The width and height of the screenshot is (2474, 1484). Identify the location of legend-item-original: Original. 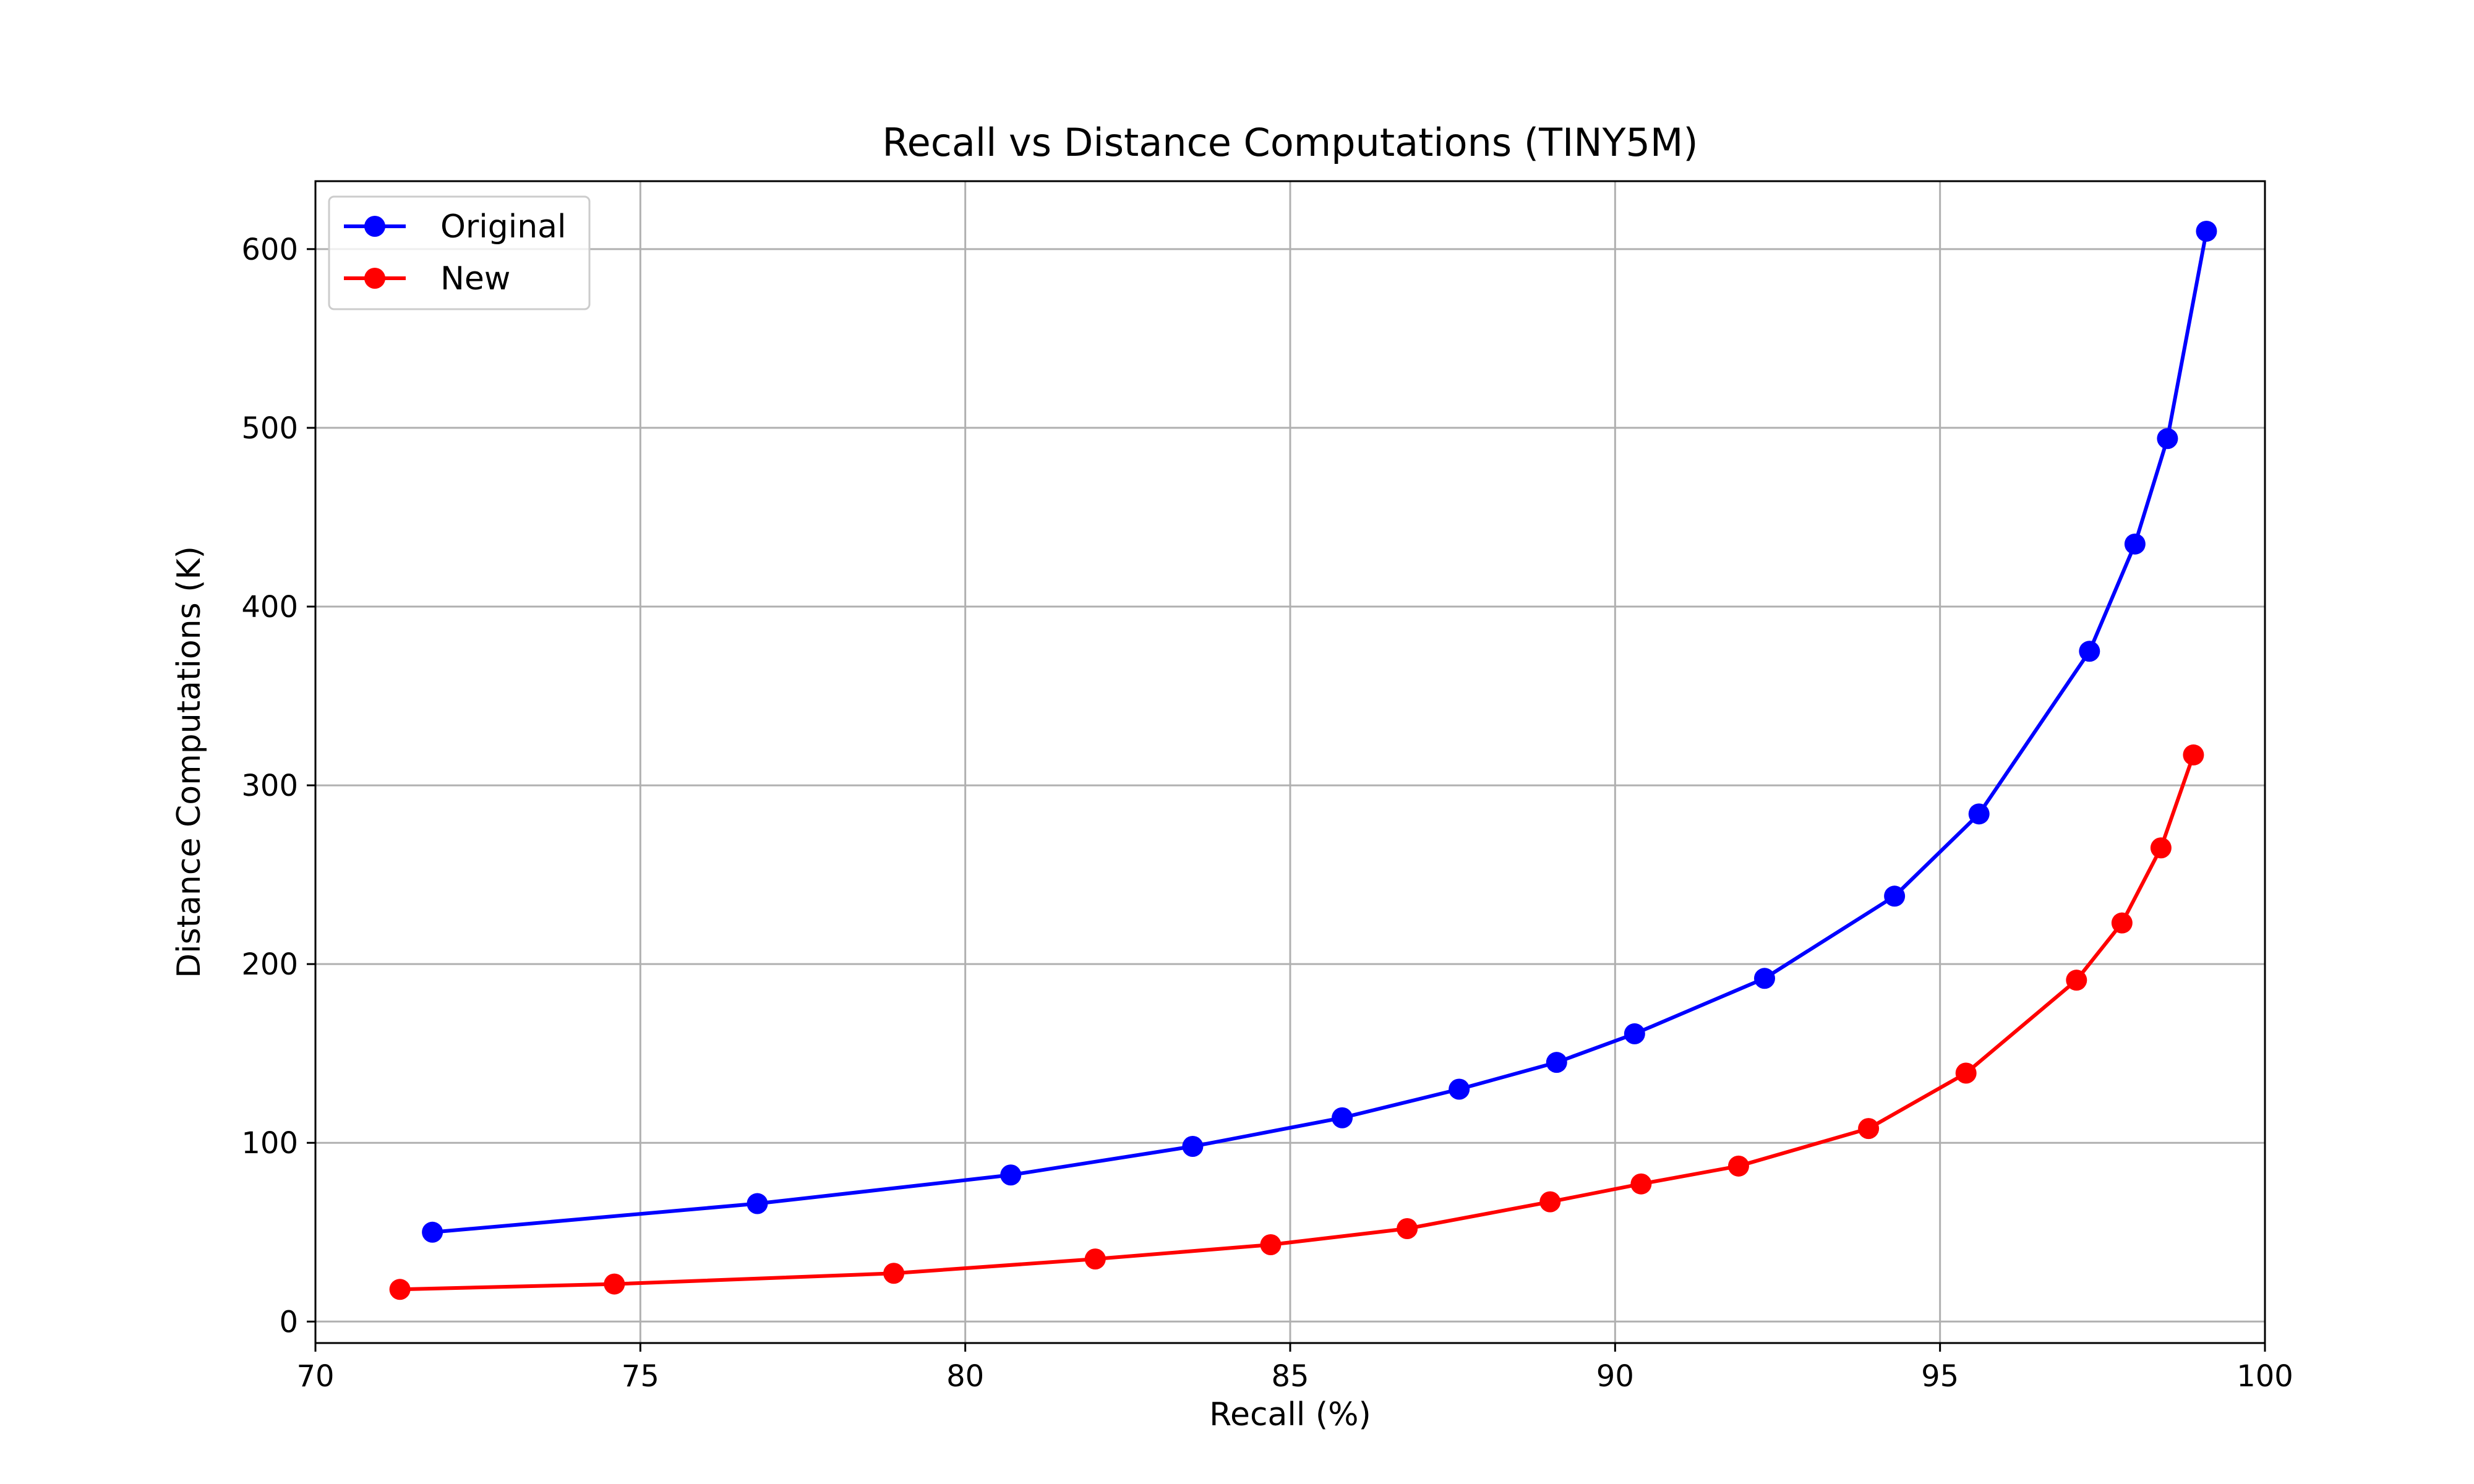
(455, 226).